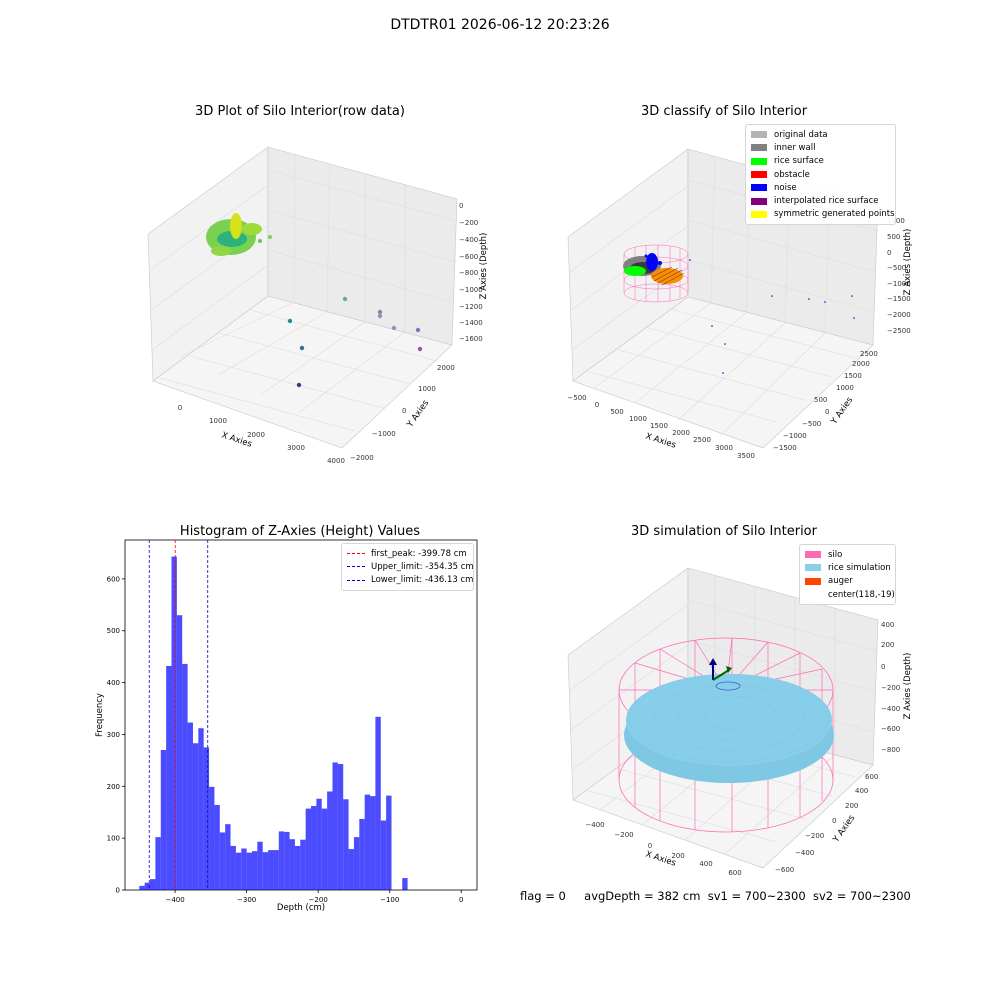 This screenshot has width=1000, height=1000. I want to click on legend-label: center(118,-19), so click(861, 594).